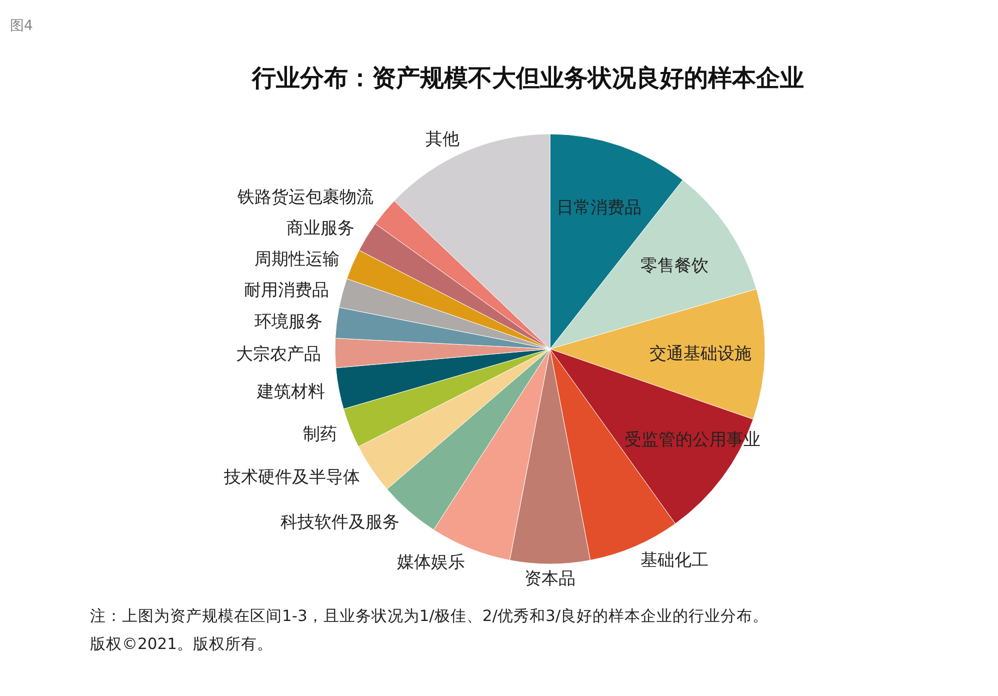 This screenshot has width=998, height=696. What do you see at coordinates (700, 352) in the screenshot?
I see `slice-label: 交通基础设施` at bounding box center [700, 352].